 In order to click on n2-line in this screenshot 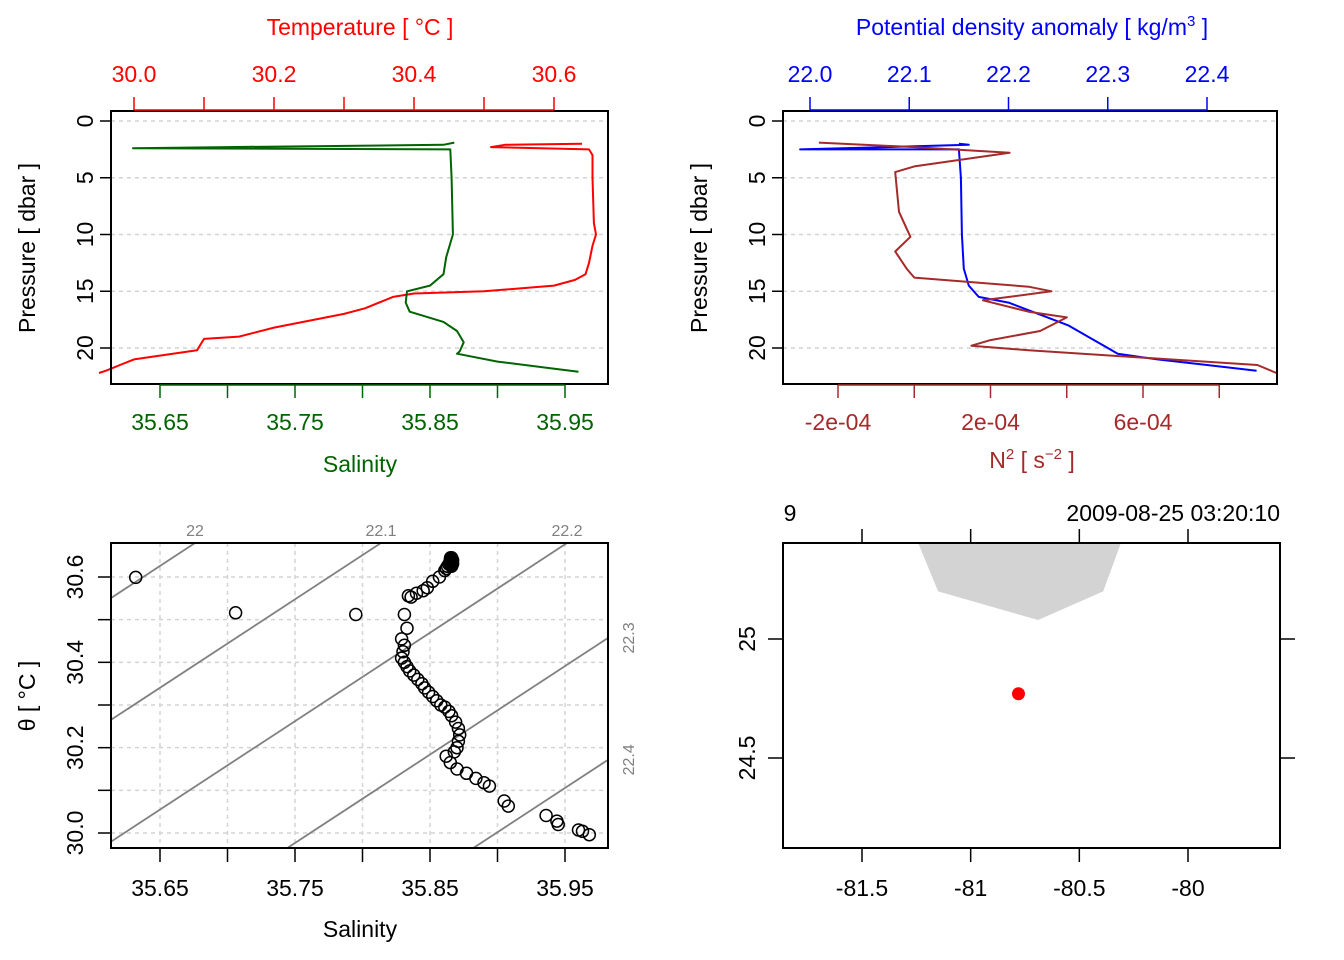, I will do `click(1047, 257)`.